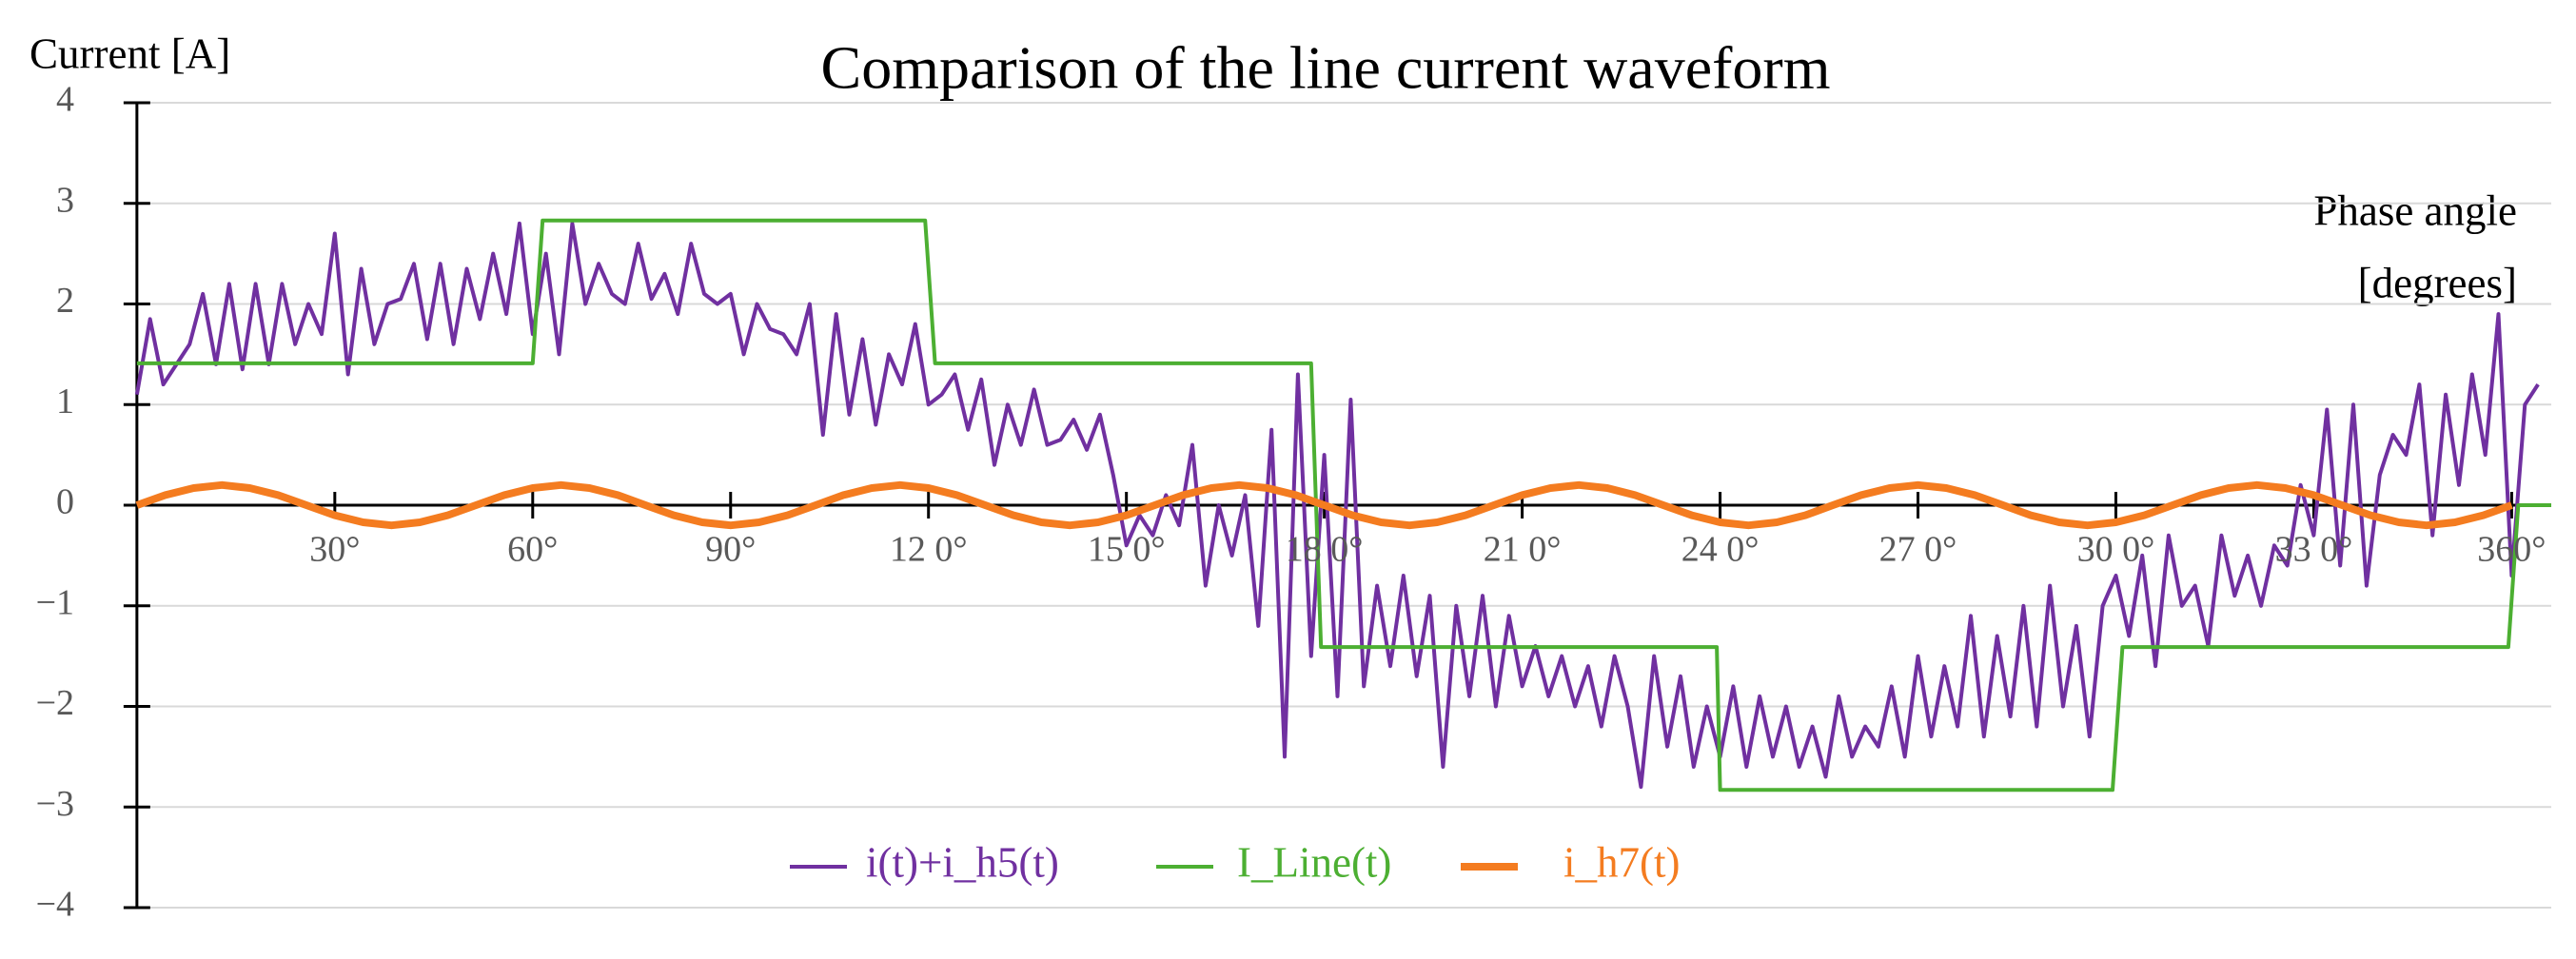 This screenshot has width=2576, height=959. Describe the element at coordinates (2116, 550) in the screenshot. I see `x-tick-label: 30 0°` at that location.